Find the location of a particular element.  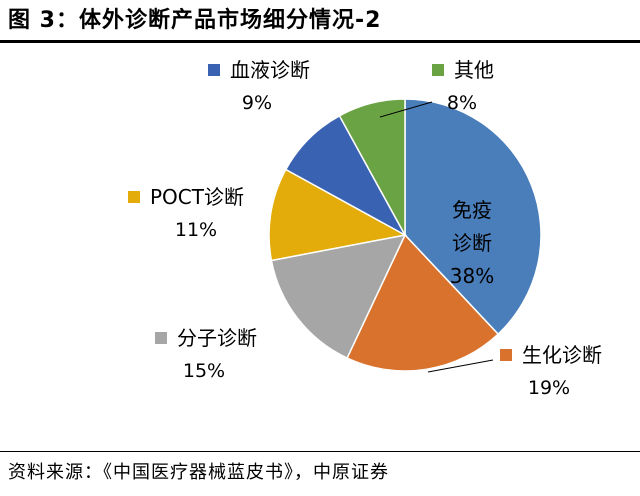

title-rule is located at coordinates (320, 41).